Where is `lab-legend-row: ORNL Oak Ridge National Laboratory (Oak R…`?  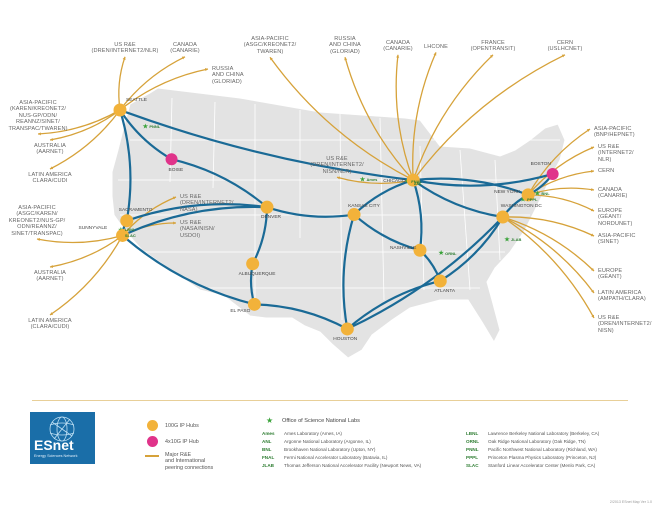
lab-legend-row: ORNL Oak Ridge National Laboratory (Oak R… is located at coordinates (526, 441).